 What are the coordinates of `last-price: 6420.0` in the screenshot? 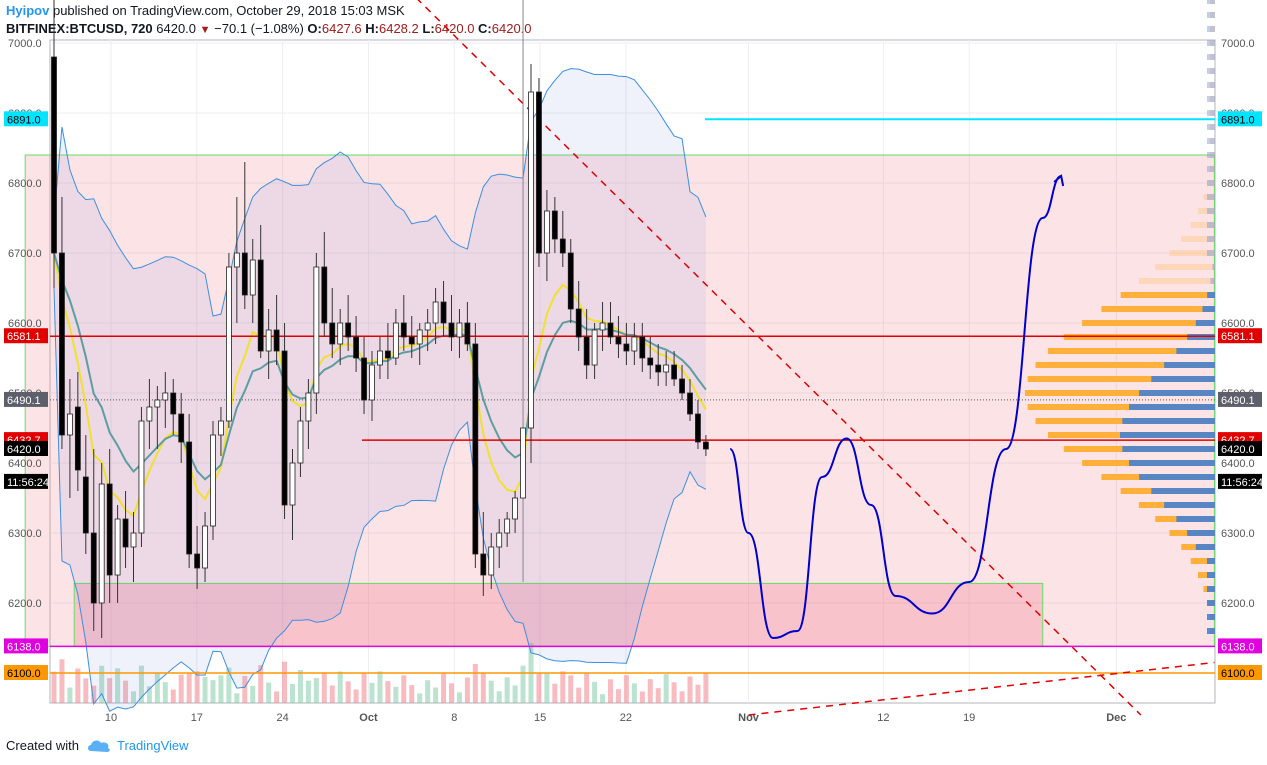 It's located at (176, 28).